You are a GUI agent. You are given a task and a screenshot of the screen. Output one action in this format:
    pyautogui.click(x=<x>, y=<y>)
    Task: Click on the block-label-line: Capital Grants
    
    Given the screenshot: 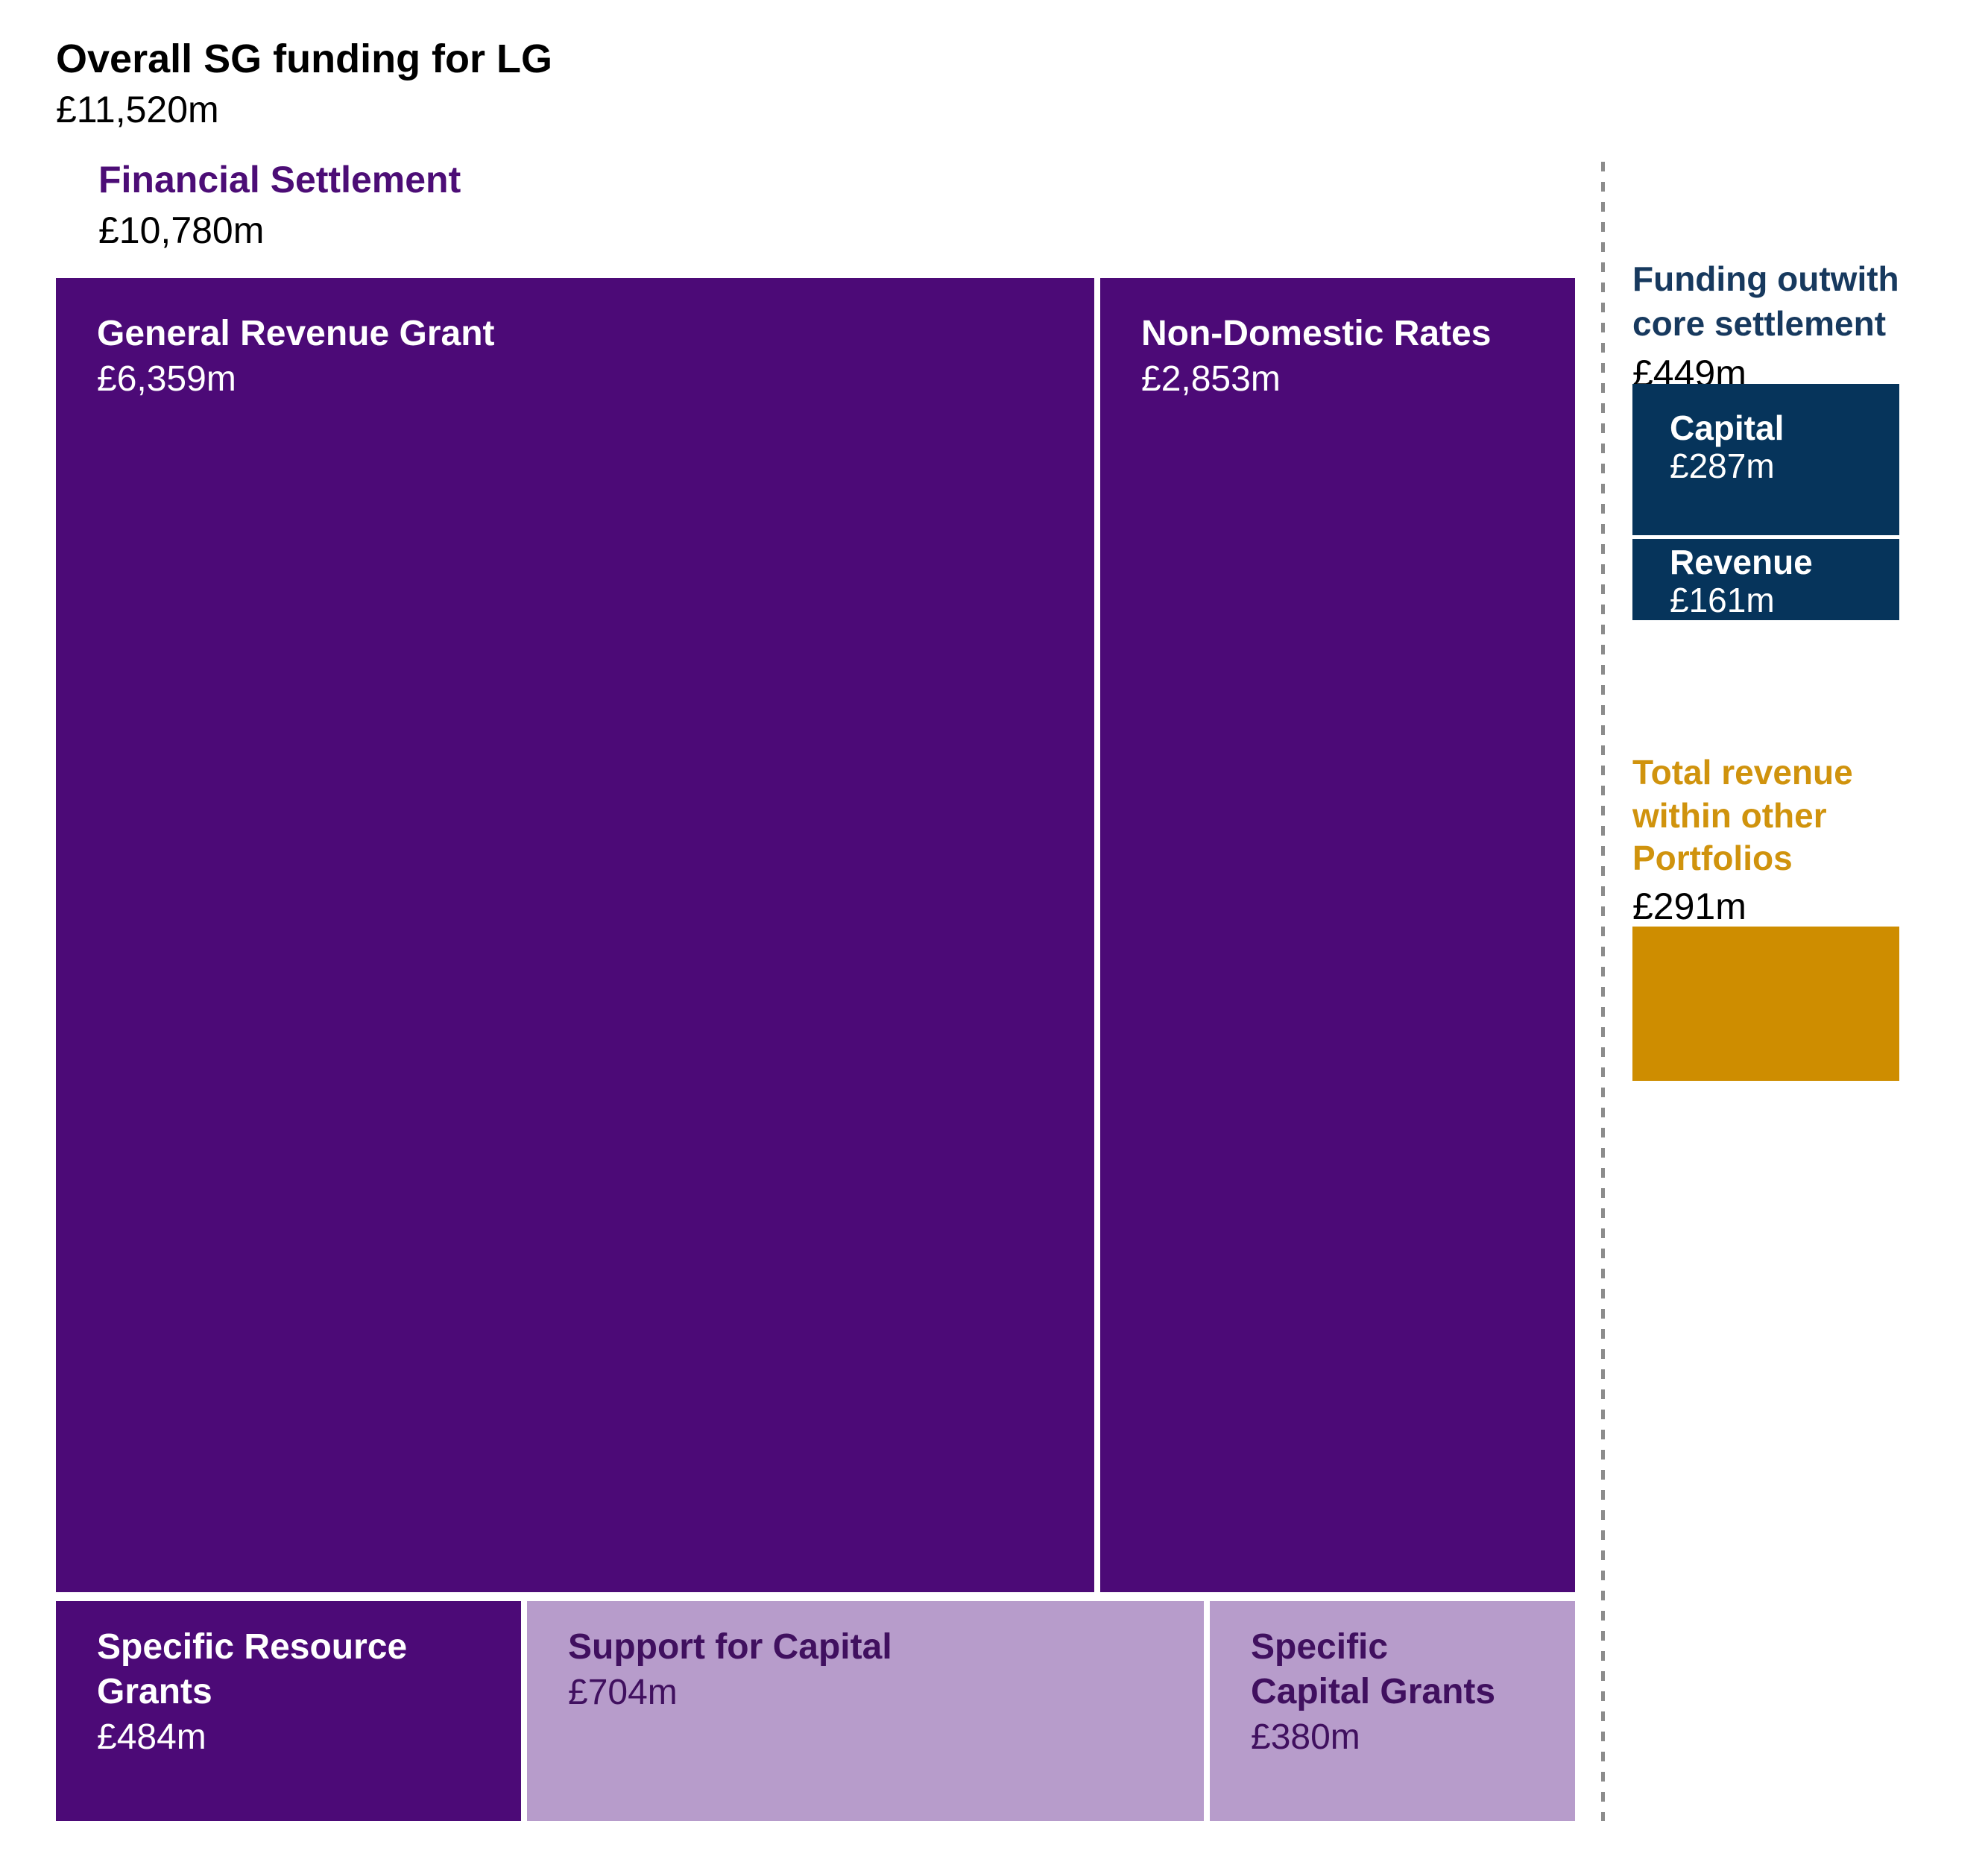 What is the action you would take?
    pyautogui.click(x=1374, y=1691)
    